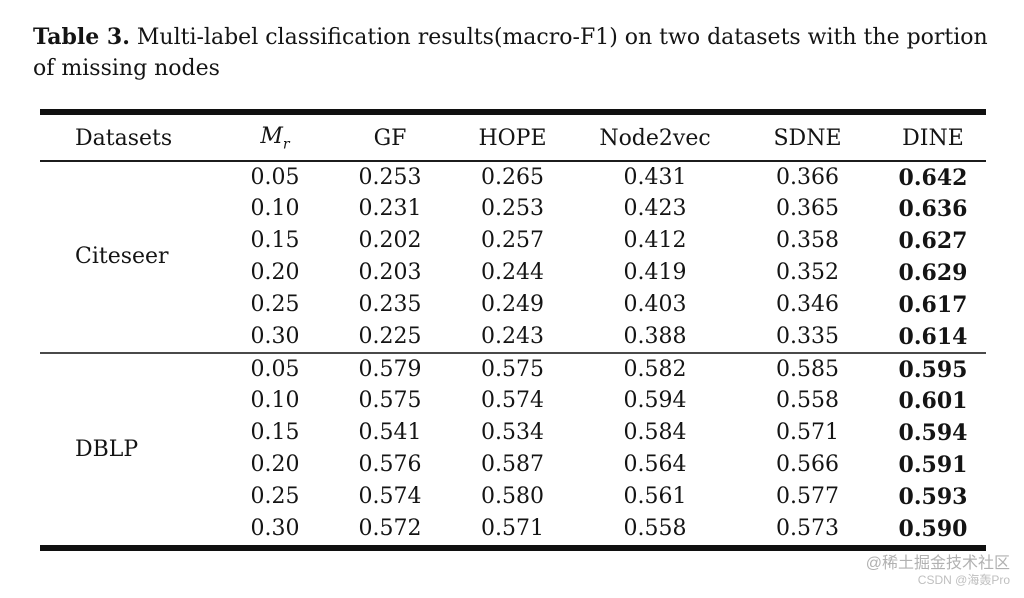 The width and height of the screenshot is (1024, 598). What do you see at coordinates (937, 563) in the screenshot?
I see `watermark-juejin: @稀土掘金技术社区` at bounding box center [937, 563].